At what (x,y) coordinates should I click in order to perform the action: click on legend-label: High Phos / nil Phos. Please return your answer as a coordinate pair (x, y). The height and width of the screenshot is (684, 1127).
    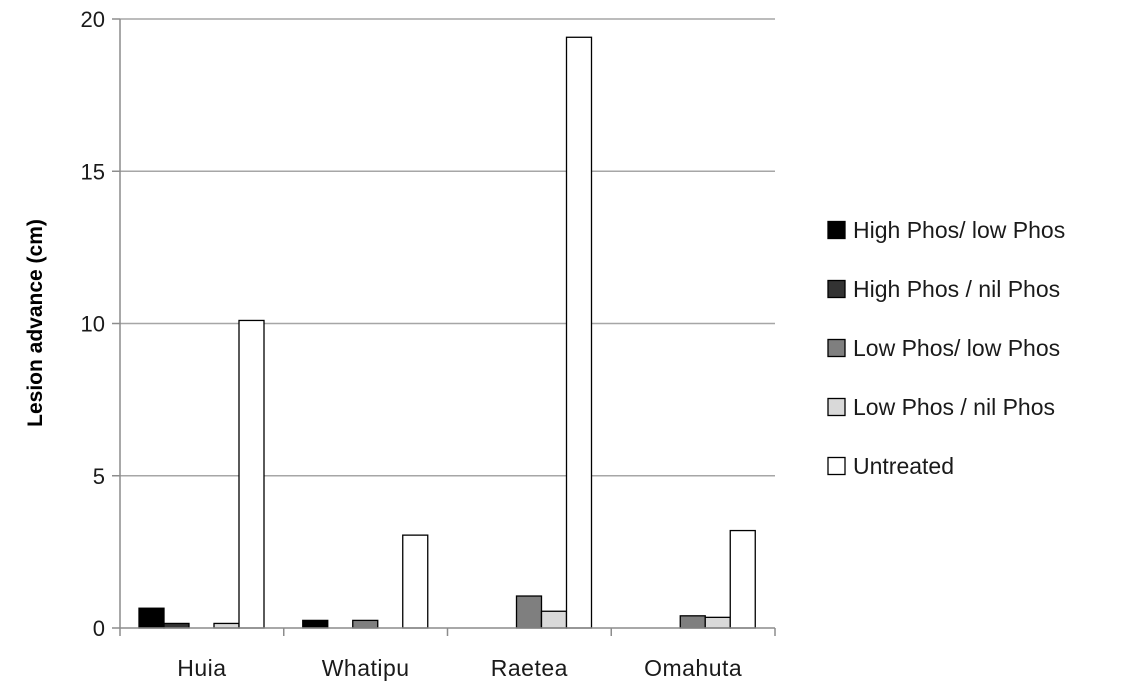
    Looking at the image, I should click on (956, 289).